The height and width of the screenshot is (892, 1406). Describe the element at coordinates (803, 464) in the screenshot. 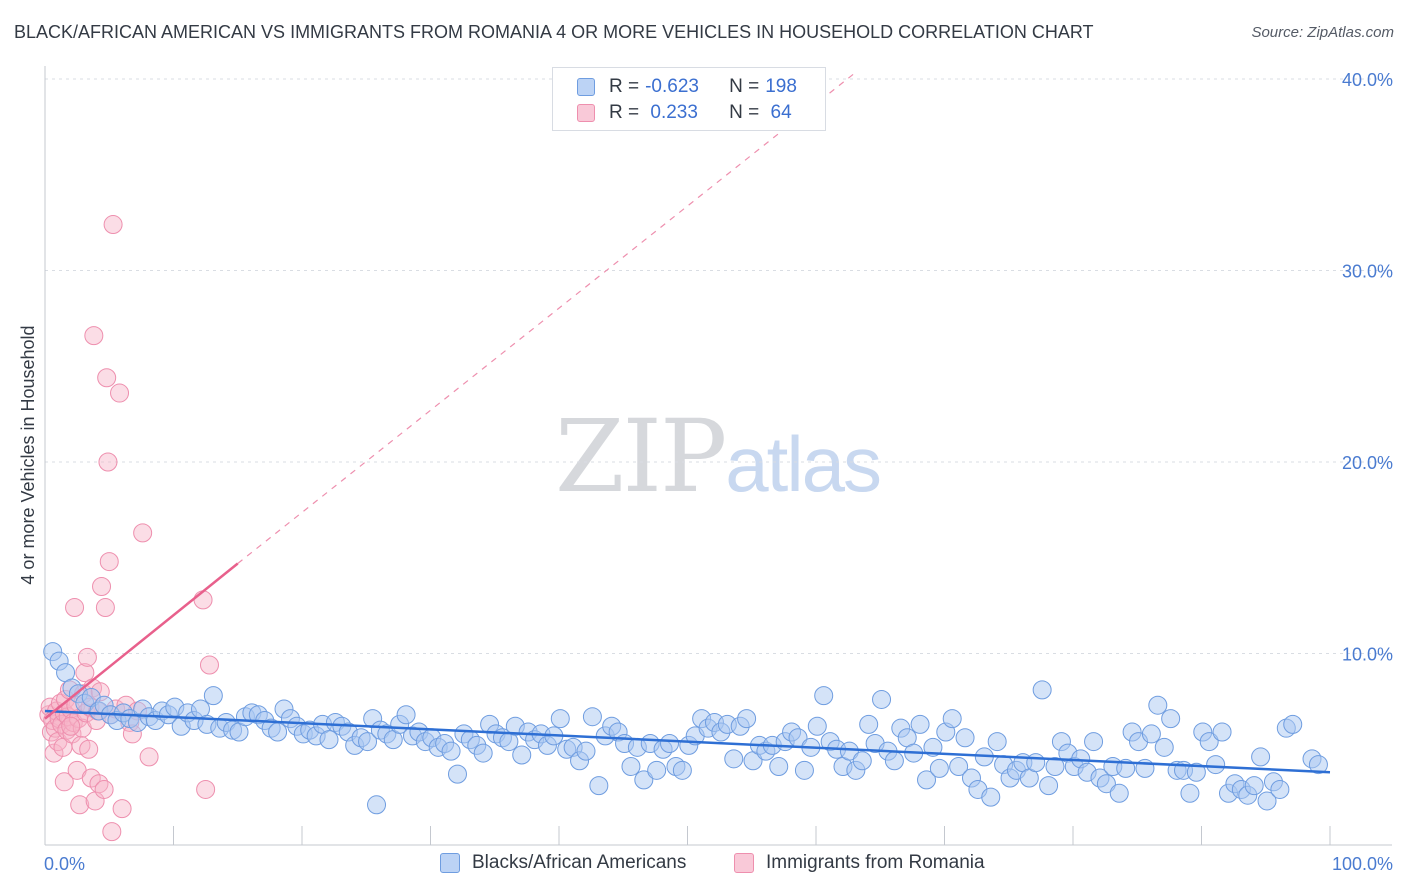

I see `watermark-atlas: atlas` at that location.